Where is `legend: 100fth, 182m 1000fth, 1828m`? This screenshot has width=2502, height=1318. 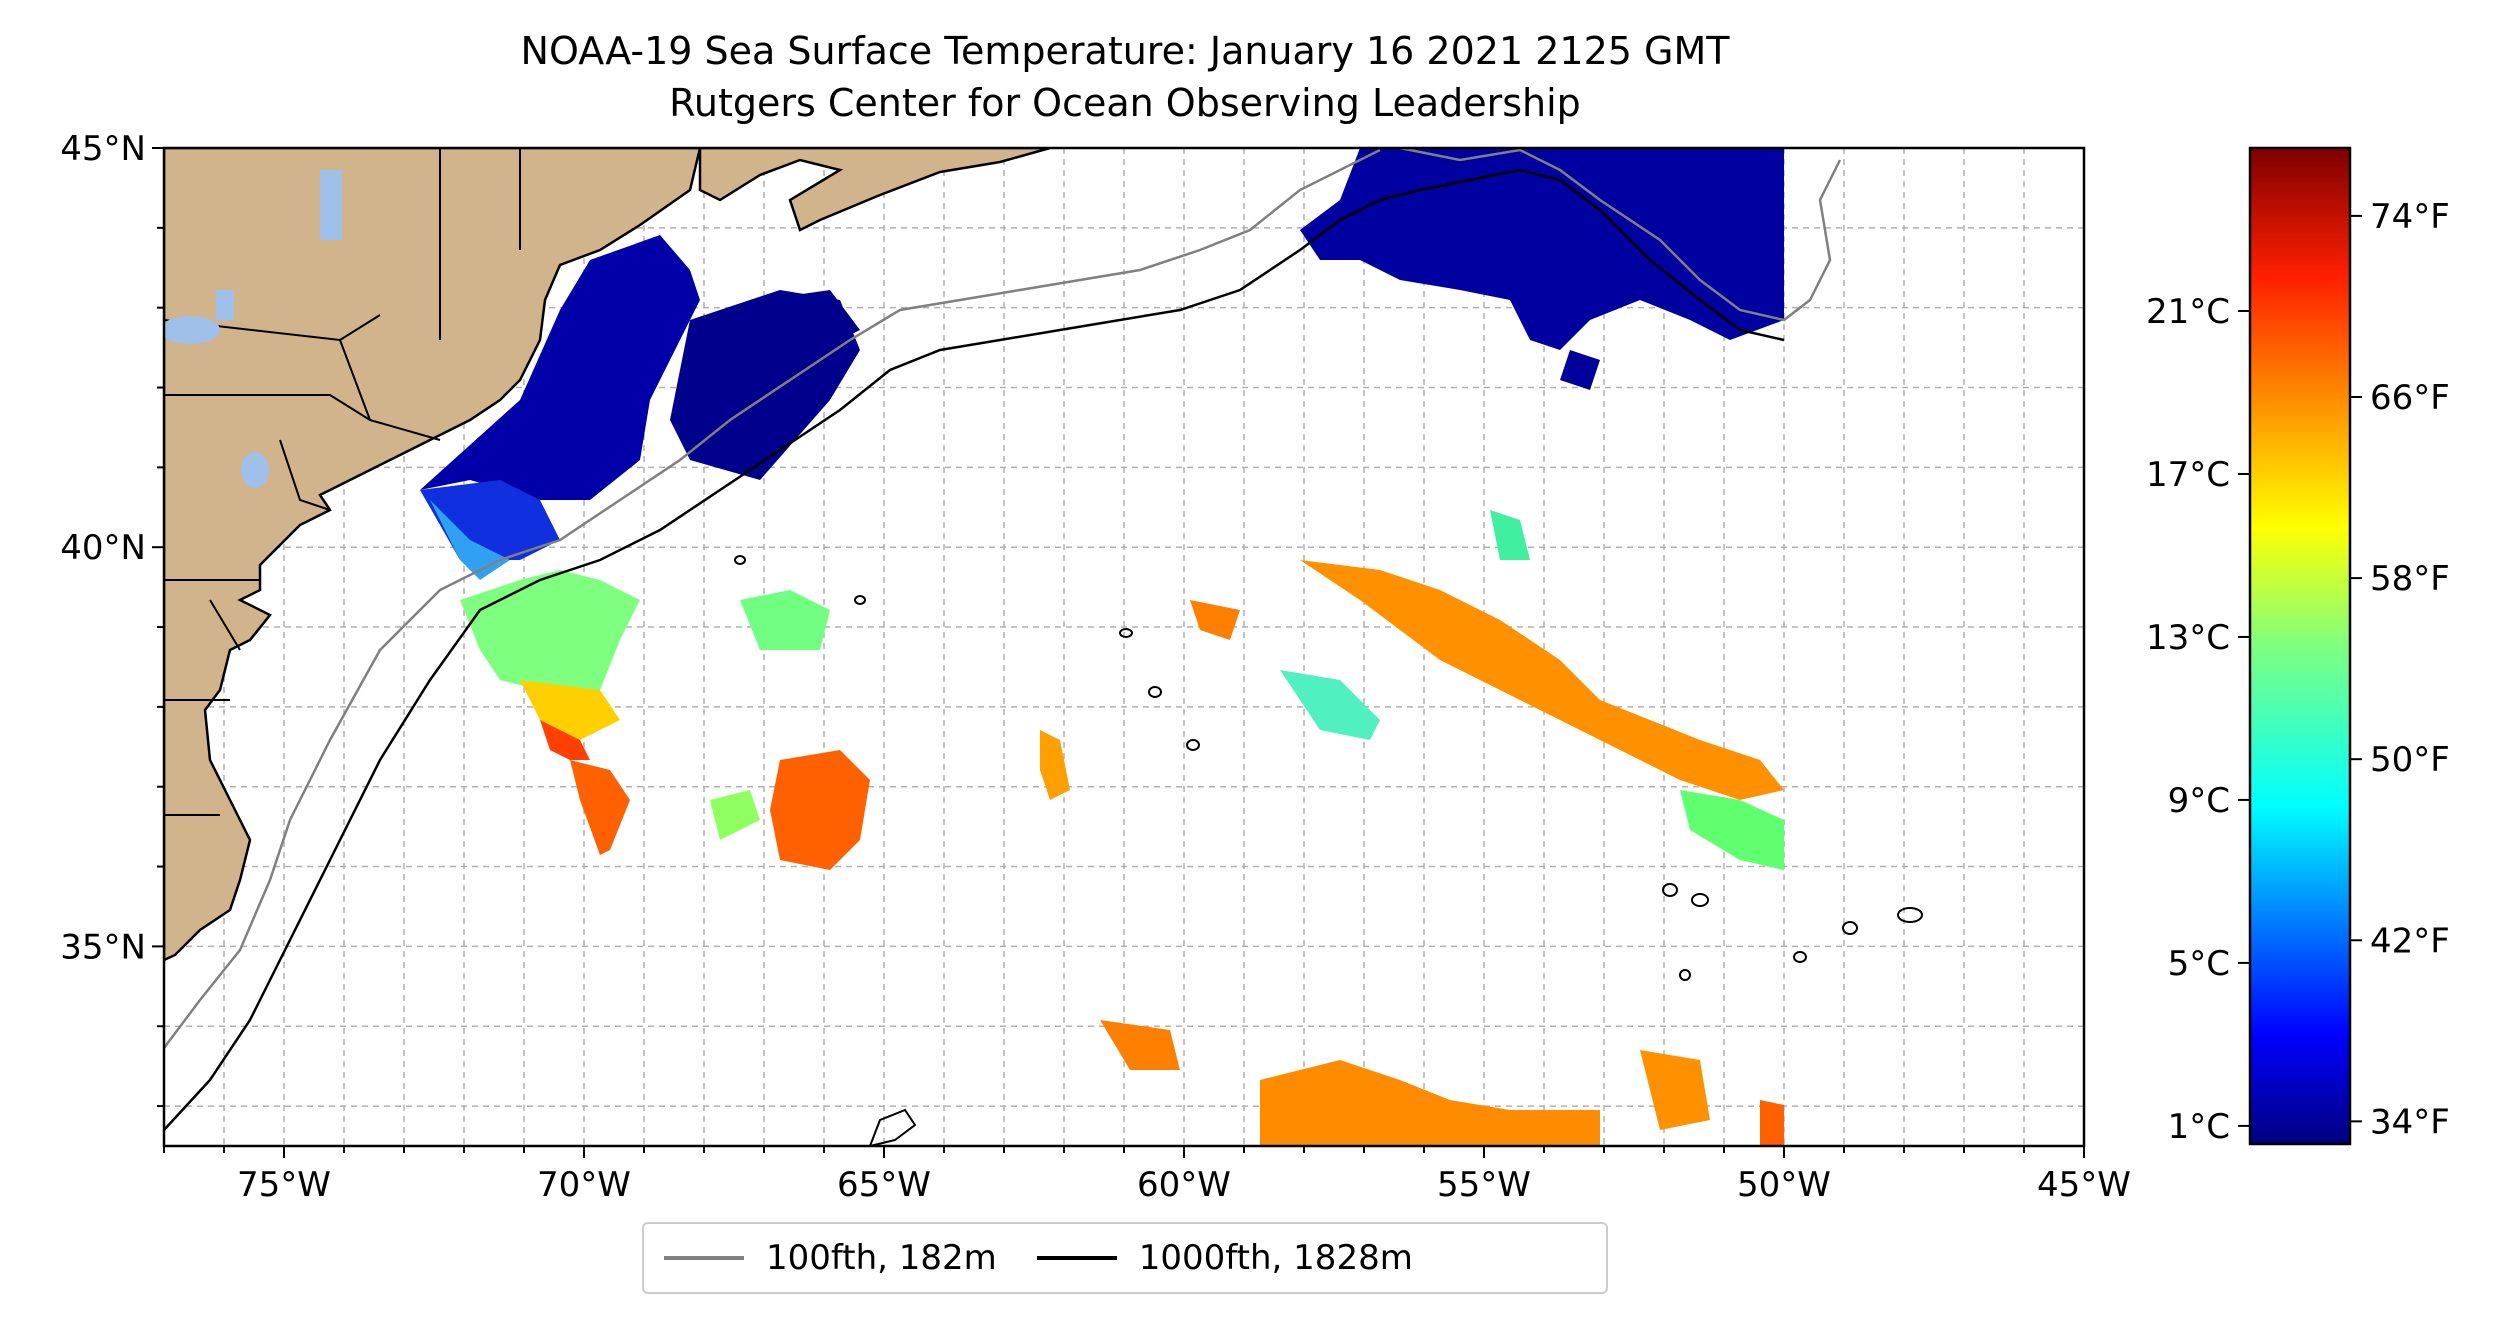 legend: 100fth, 182m 1000fth, 1828m is located at coordinates (1125, 1258).